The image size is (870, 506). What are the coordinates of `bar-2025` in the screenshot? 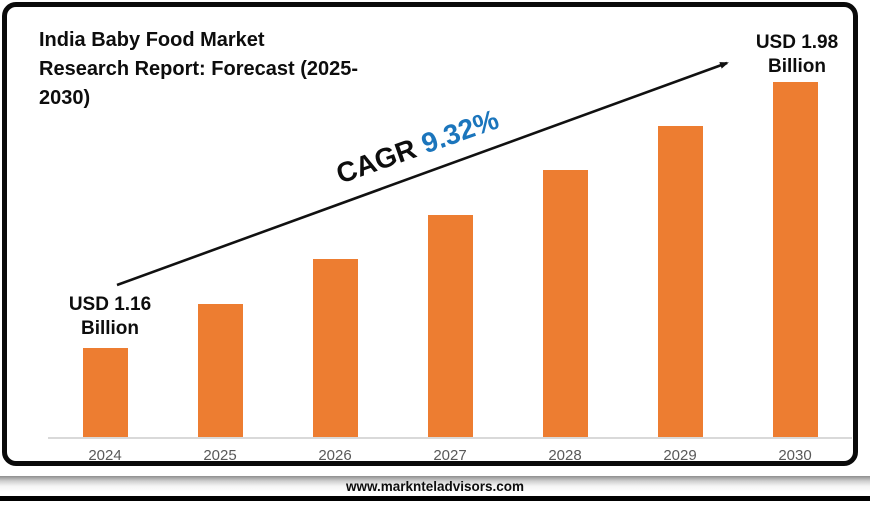 It's located at (220, 371).